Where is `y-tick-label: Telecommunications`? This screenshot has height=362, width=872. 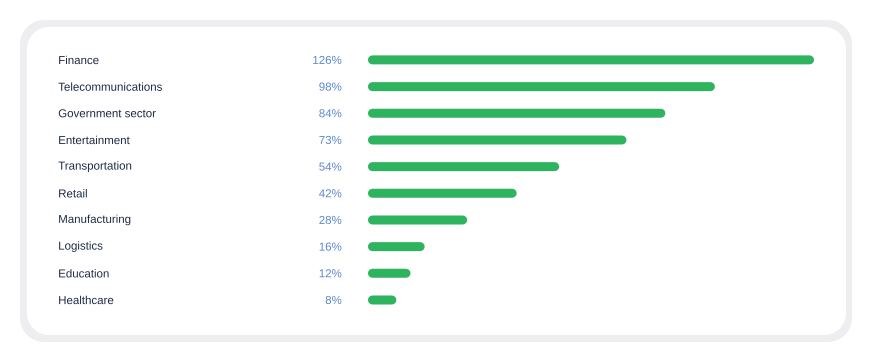 y-tick-label: Telecommunications is located at coordinates (110, 86).